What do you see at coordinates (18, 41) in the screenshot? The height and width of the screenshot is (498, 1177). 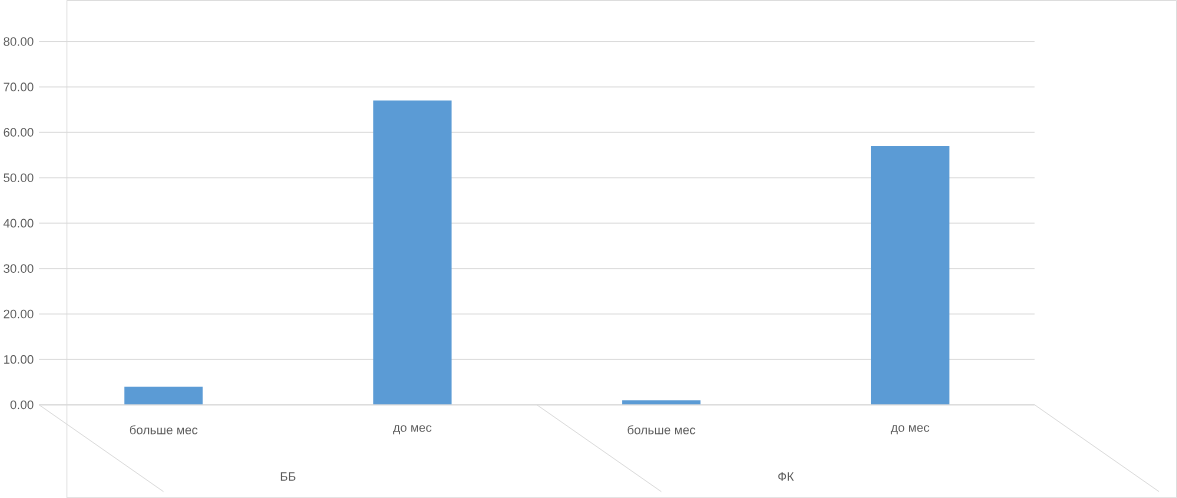 I see `y-tick-label: 80.00` at bounding box center [18, 41].